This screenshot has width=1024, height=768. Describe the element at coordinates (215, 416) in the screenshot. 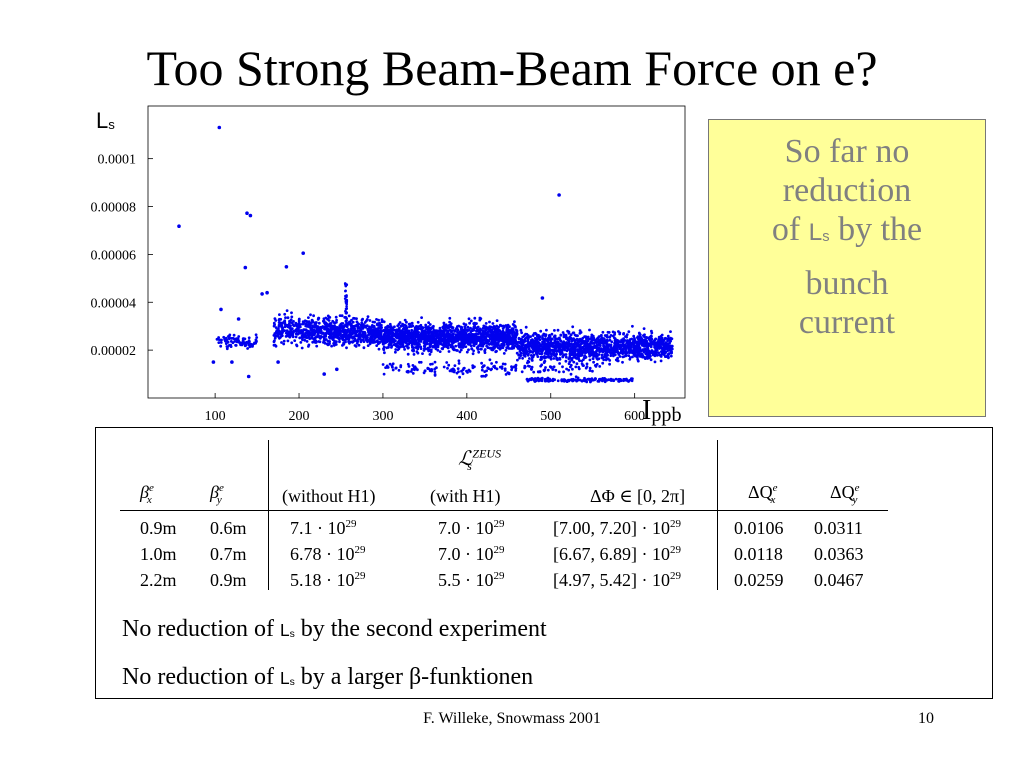

I see `x-tick-label: 100` at that location.